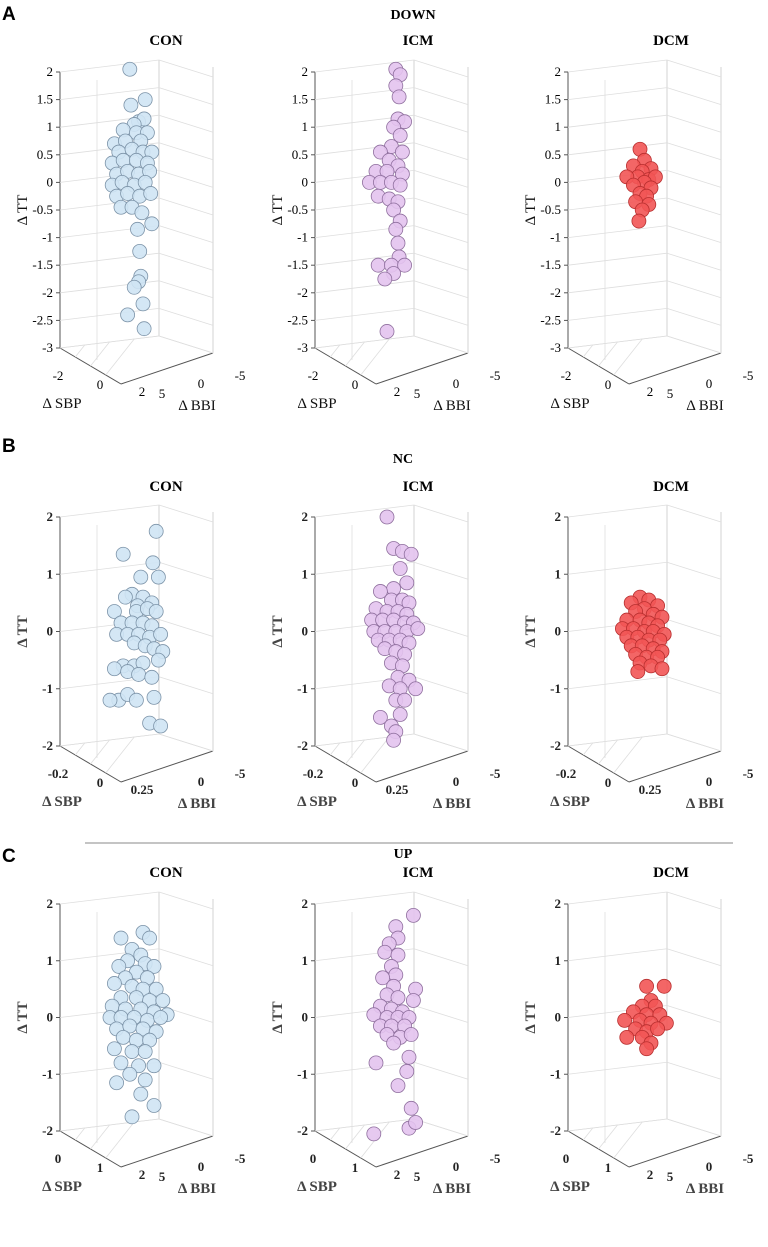  What do you see at coordinates (50, 631) in the screenshot?
I see `tt-tick-label: 0` at bounding box center [50, 631].